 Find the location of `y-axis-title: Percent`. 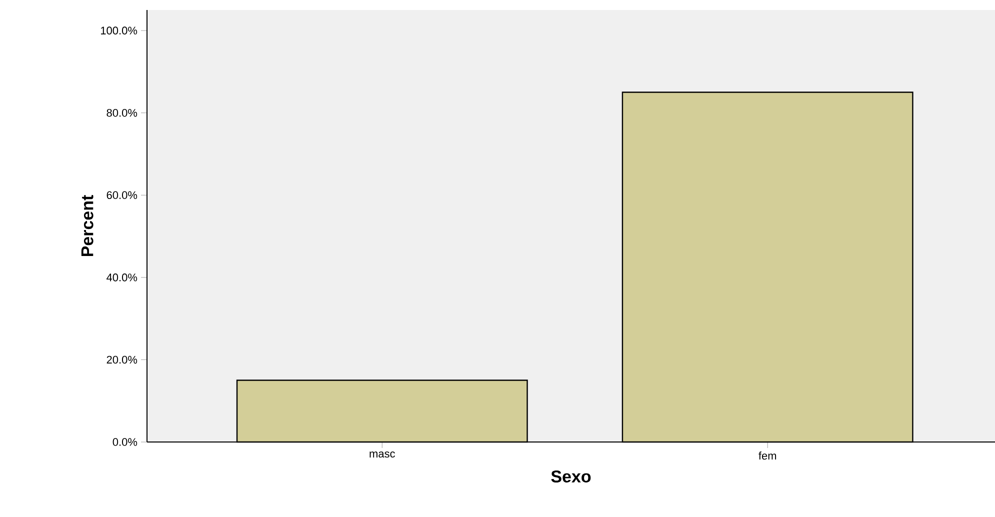

y-axis-title: Percent is located at coordinates (87, 225).